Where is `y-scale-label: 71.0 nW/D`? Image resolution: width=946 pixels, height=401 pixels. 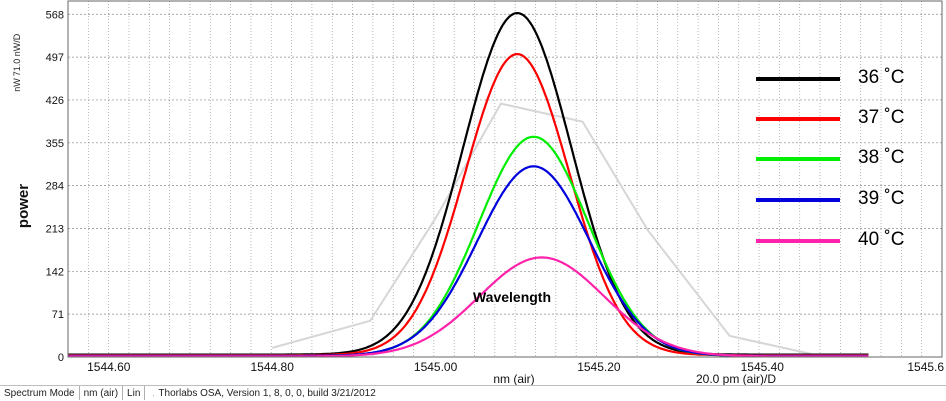
y-scale-label: 71.0 nW/D is located at coordinates (17, 54).